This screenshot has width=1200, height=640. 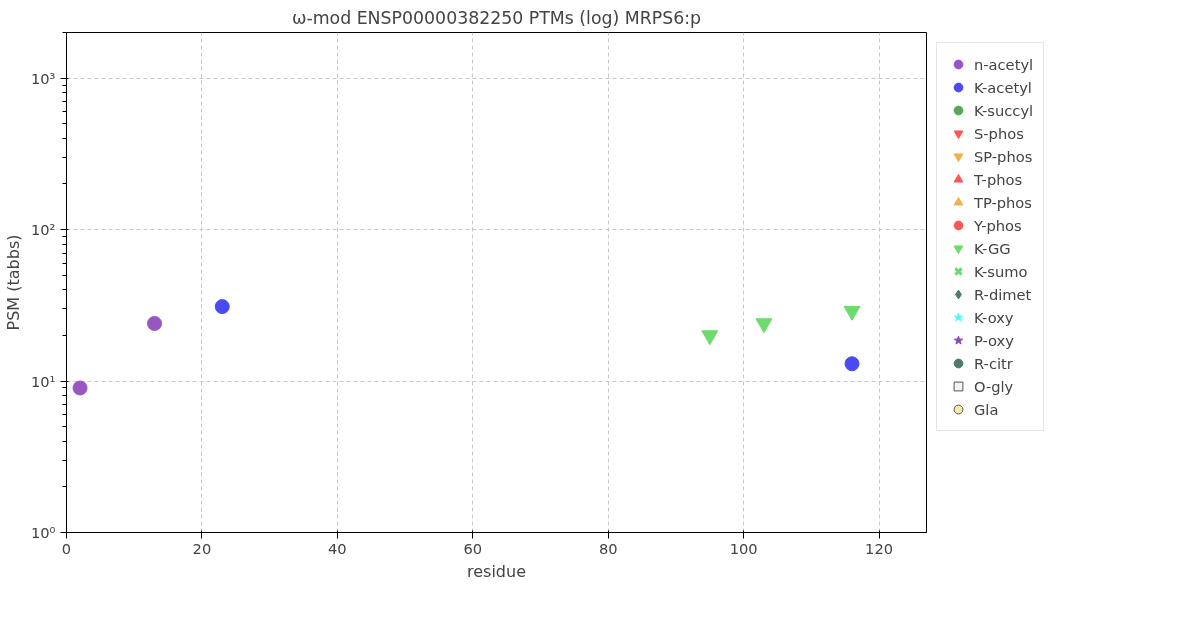 I want to click on legend-label: K-acetyl, so click(x=1003, y=87).